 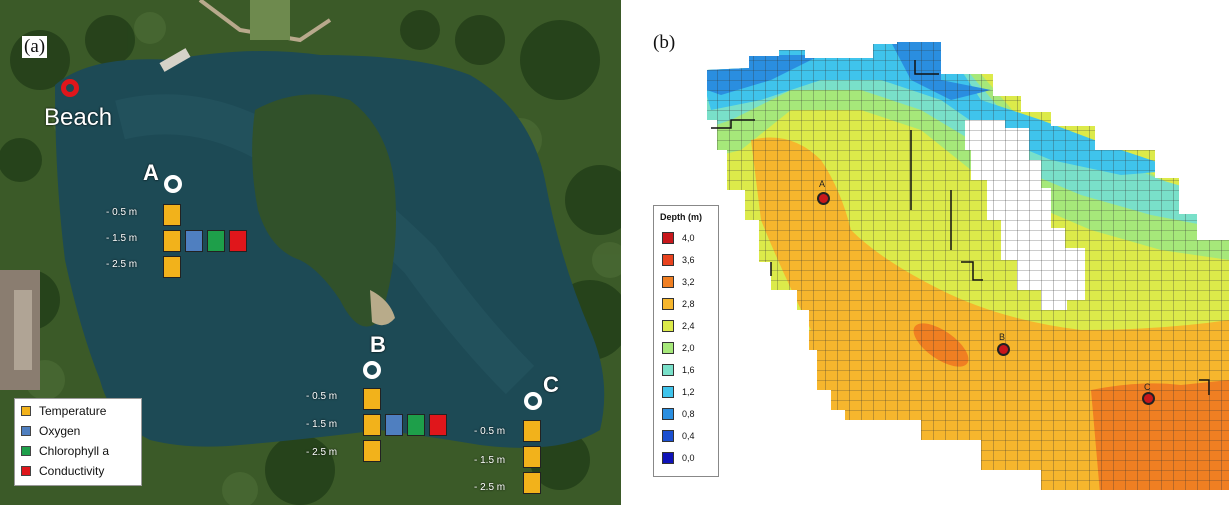 I want to click on site-c-depth-0: - 0.5 m, so click(x=490, y=431).